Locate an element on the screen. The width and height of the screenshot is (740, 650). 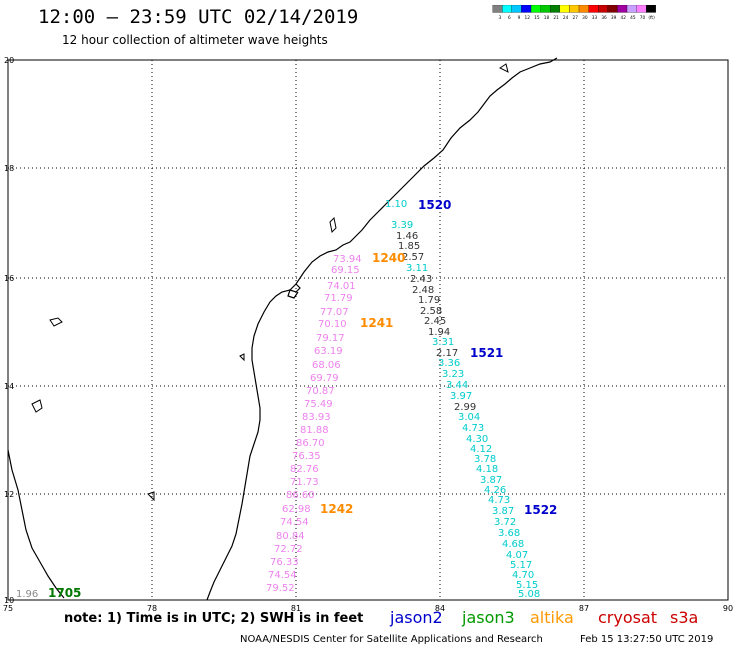
wave-height-label: 69.79 is located at coordinates (324, 378).